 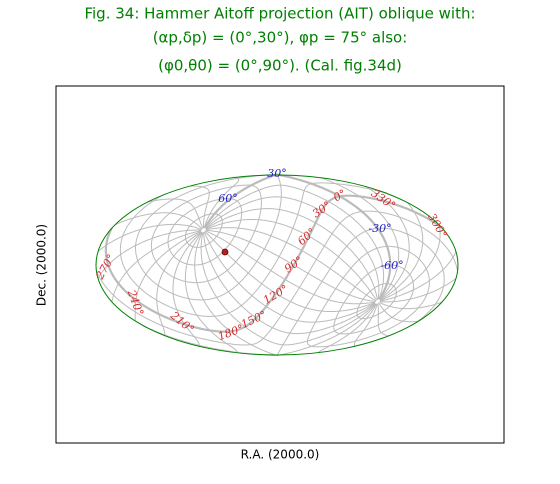 I want to click on subtitle: (αp,δp) = (0°,30°), φp = 75° also:, so click(x=280, y=38).